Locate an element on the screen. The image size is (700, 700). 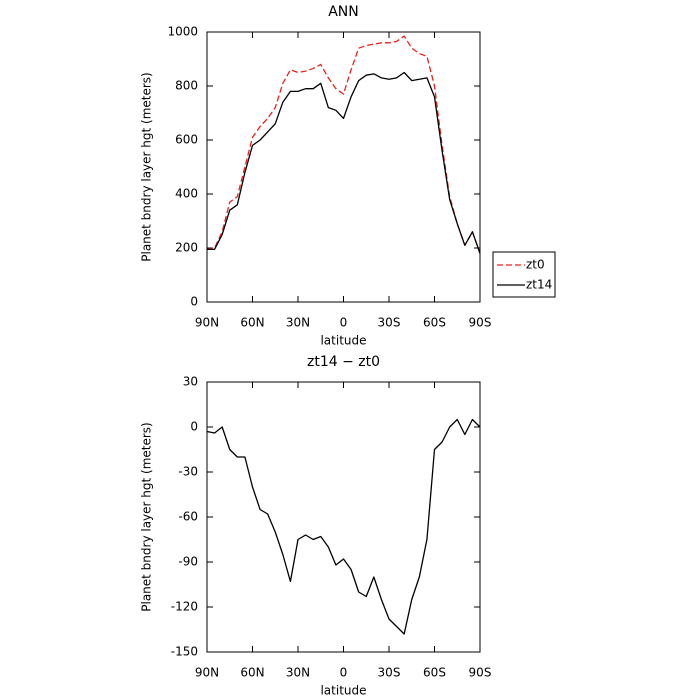
y-tick-label: -60 is located at coordinates (188, 517).